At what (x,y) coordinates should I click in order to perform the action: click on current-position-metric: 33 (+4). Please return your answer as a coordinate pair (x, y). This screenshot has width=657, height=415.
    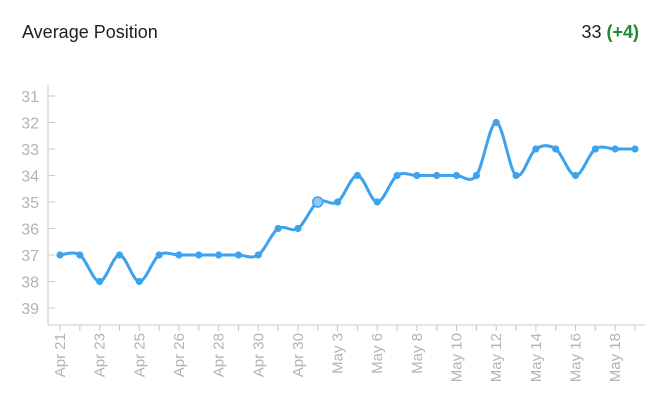
    Looking at the image, I should click on (610, 32).